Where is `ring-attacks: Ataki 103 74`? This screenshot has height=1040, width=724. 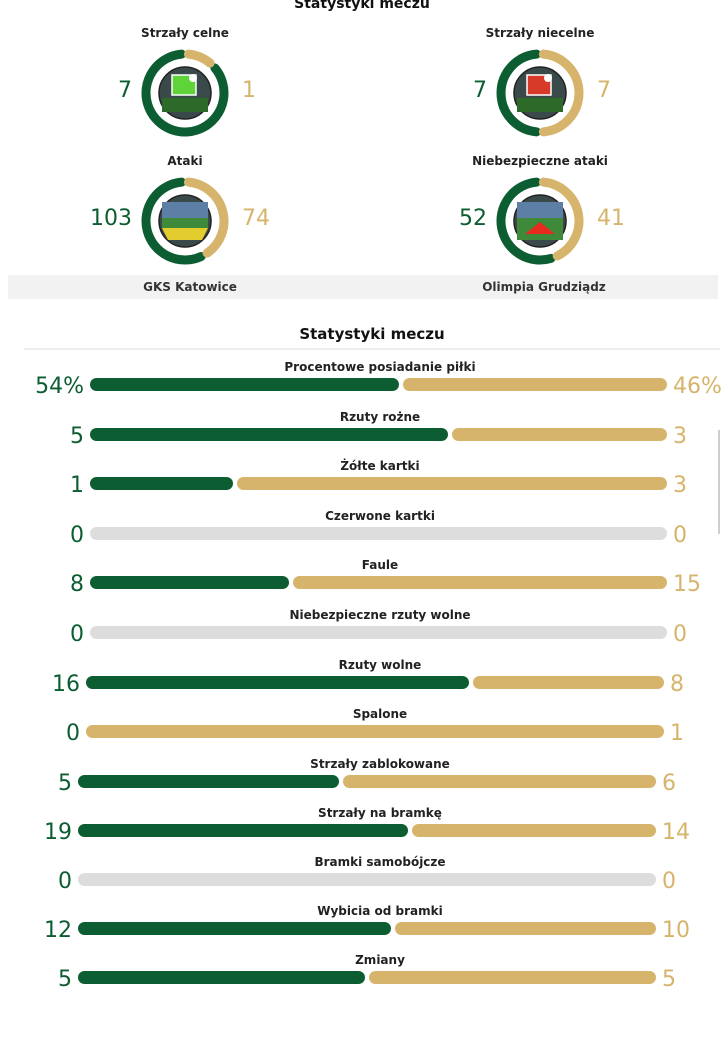
ring-attacks: Ataki 103 74 is located at coordinates (185, 214).